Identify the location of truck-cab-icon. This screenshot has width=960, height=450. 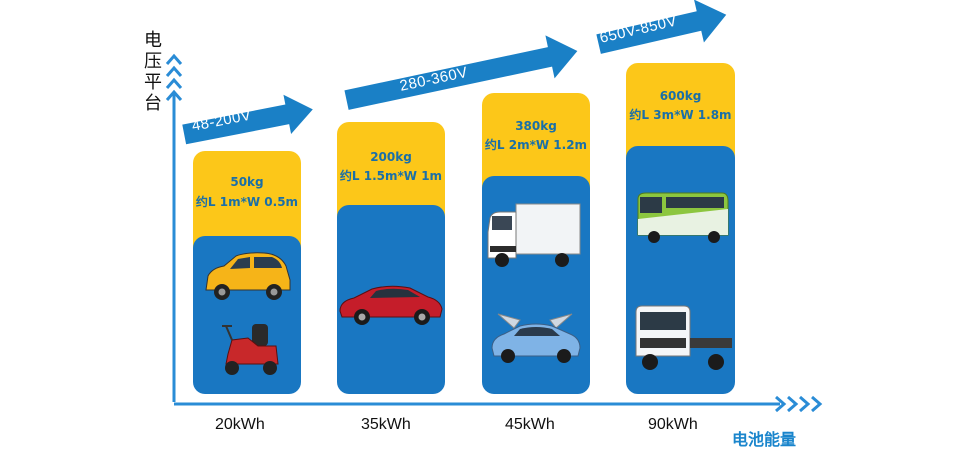
(683, 337).